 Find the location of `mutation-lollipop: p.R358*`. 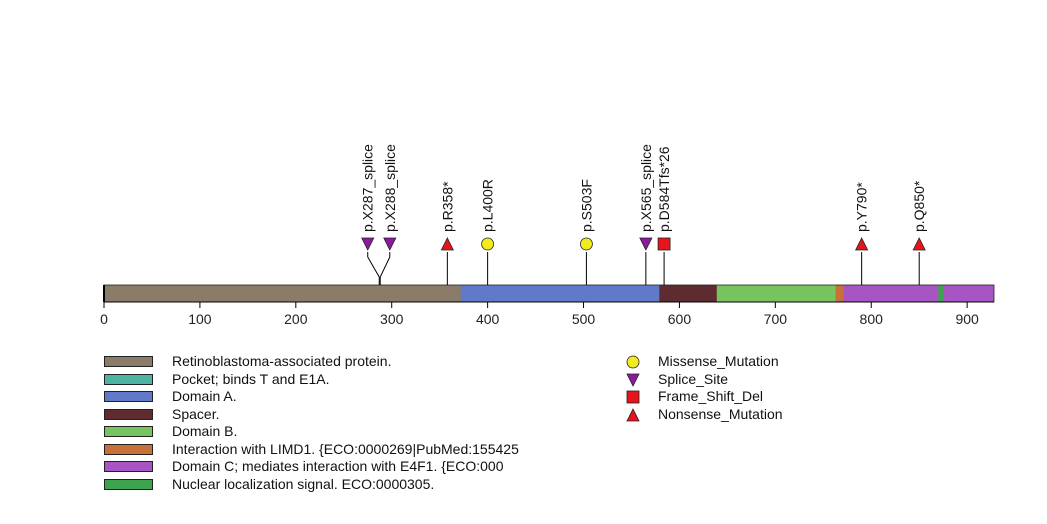

mutation-lollipop: p.R358* is located at coordinates (447, 233).